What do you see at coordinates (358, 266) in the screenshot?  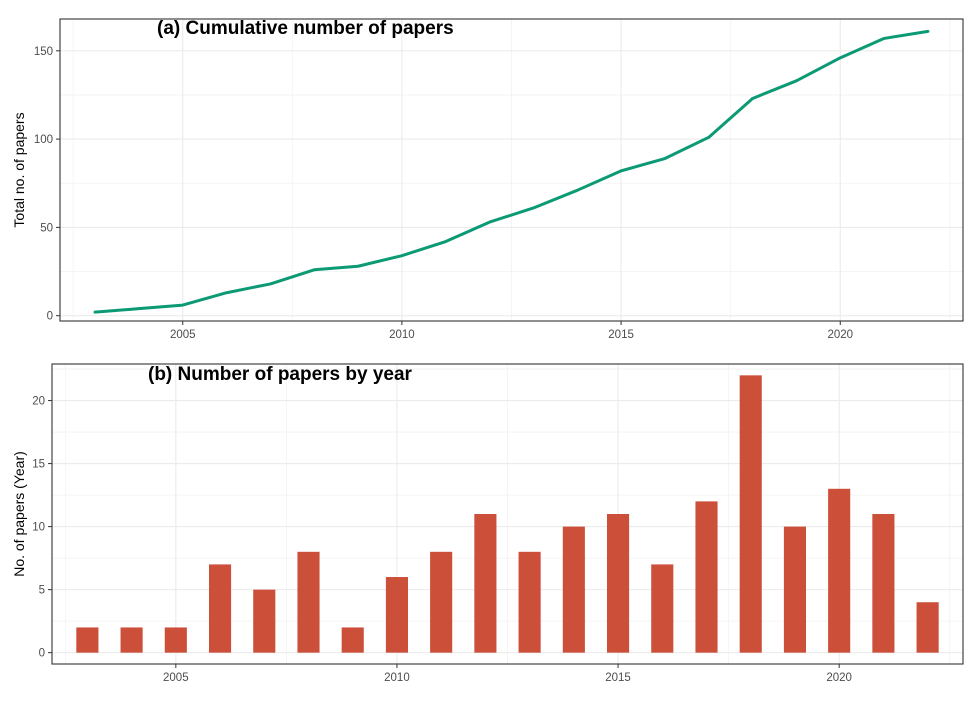 I see `cumulative-point-2009` at bounding box center [358, 266].